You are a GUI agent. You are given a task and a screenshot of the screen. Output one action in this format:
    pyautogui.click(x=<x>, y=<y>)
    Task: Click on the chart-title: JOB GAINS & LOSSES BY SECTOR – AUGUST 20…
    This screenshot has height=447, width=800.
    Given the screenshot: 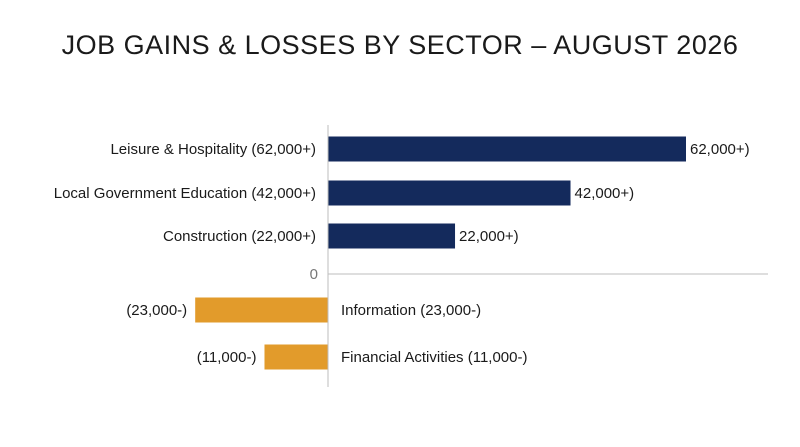 What is the action you would take?
    pyautogui.click(x=400, y=45)
    